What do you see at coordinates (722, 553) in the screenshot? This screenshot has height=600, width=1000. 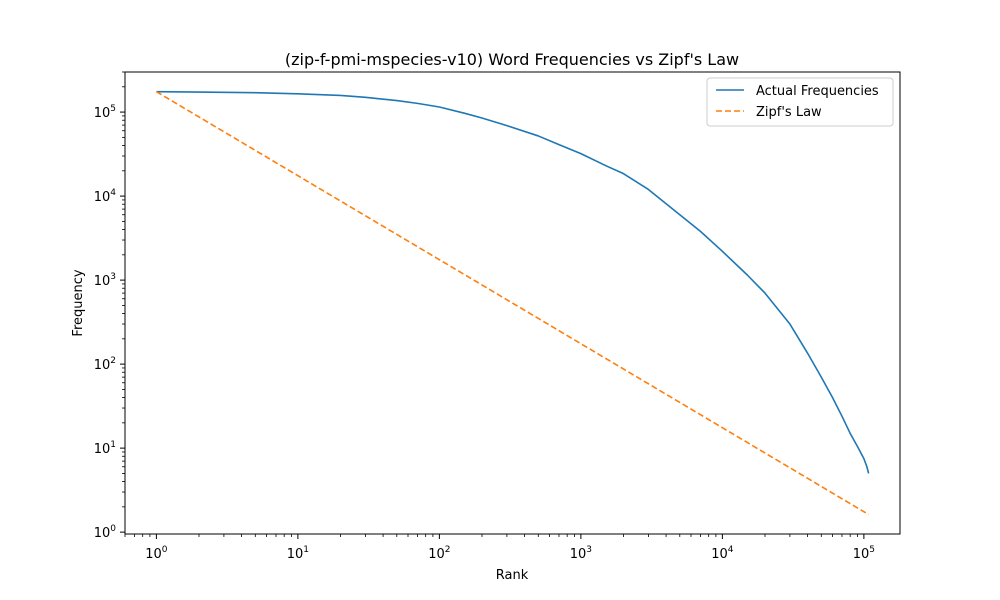 I see `x-tick-label: 104` at bounding box center [722, 553].